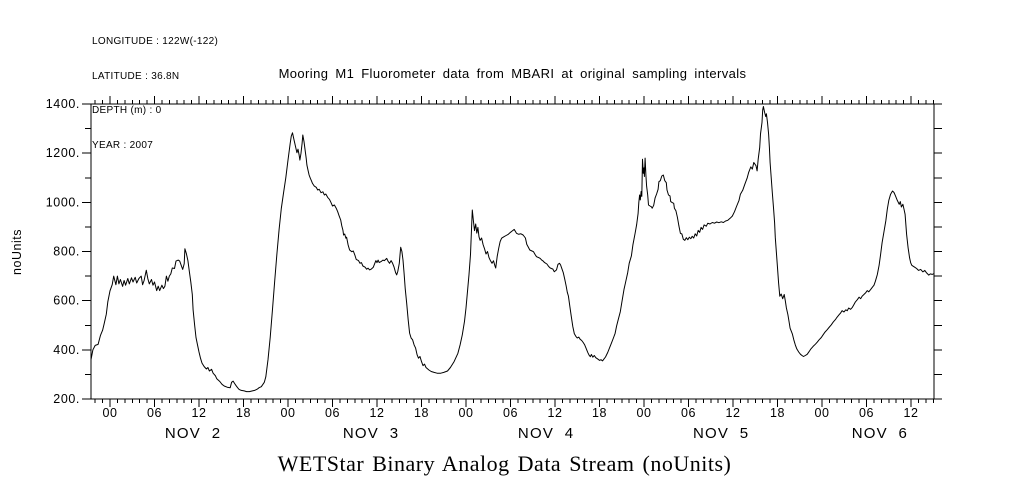 This screenshot has height=504, width=1009. What do you see at coordinates (136, 76) in the screenshot?
I see `metadata-latitude: LATITUDE : 36.8N` at bounding box center [136, 76].